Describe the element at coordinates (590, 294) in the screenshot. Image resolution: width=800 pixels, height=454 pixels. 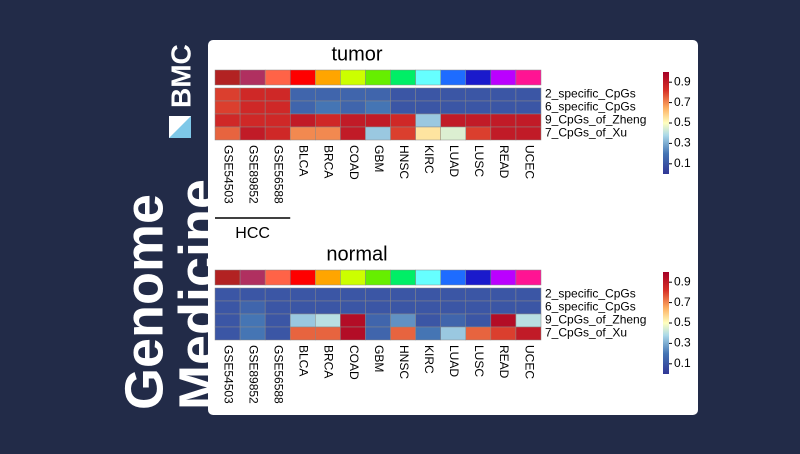
I see `row-label: 2_specific_CpGs` at that location.